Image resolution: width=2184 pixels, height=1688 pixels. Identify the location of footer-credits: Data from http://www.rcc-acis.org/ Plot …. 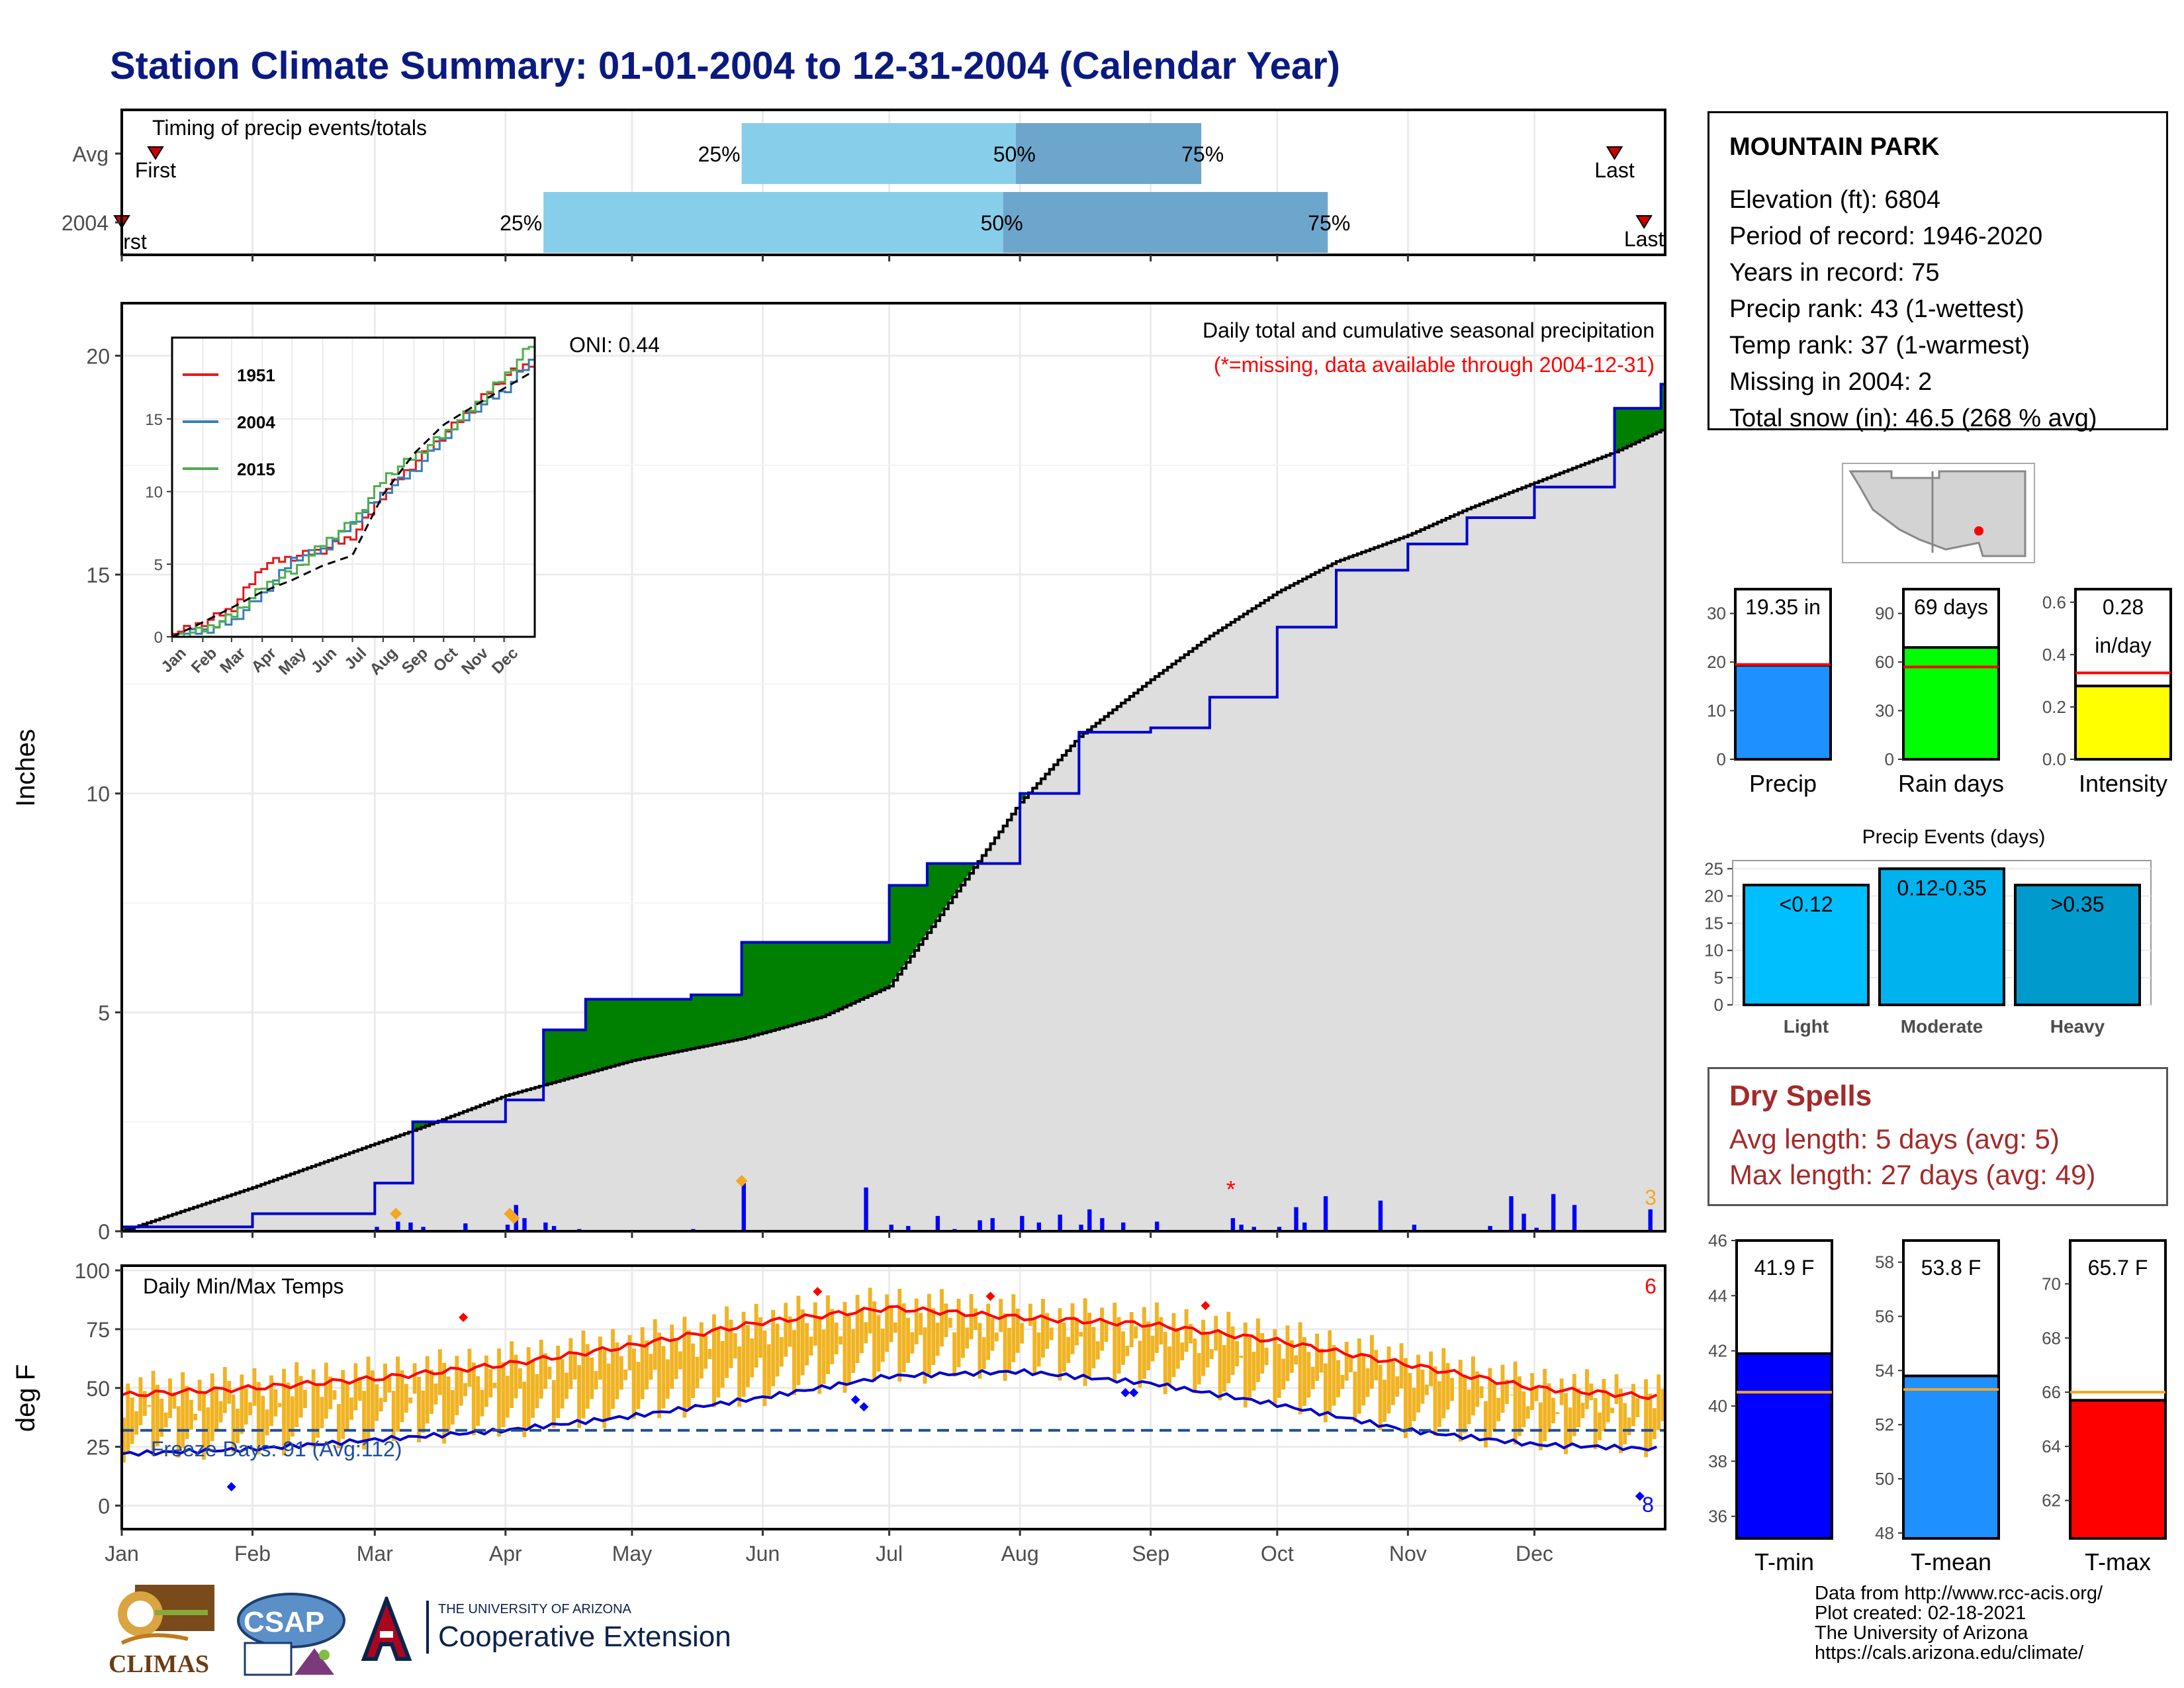
(1990, 1623).